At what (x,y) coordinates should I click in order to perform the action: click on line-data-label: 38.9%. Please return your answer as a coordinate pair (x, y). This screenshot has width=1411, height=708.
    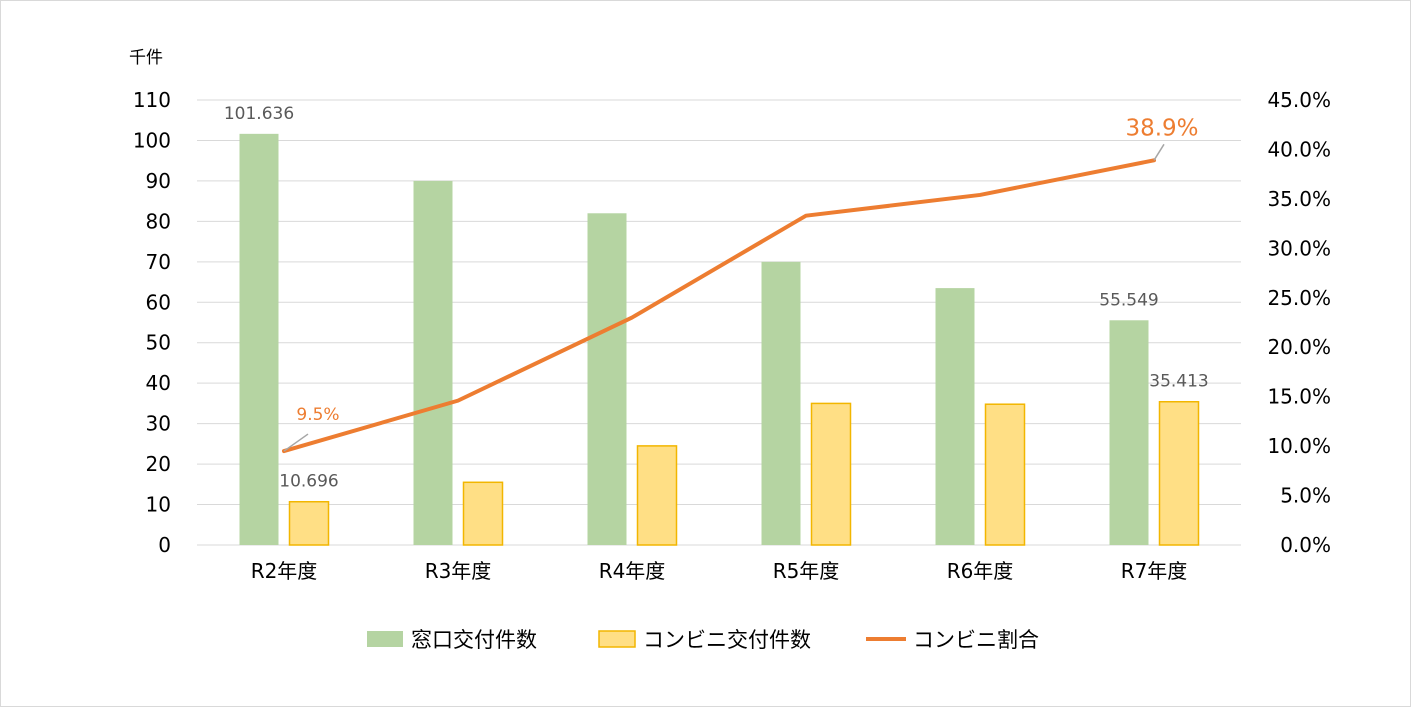
    Looking at the image, I should click on (1161, 128).